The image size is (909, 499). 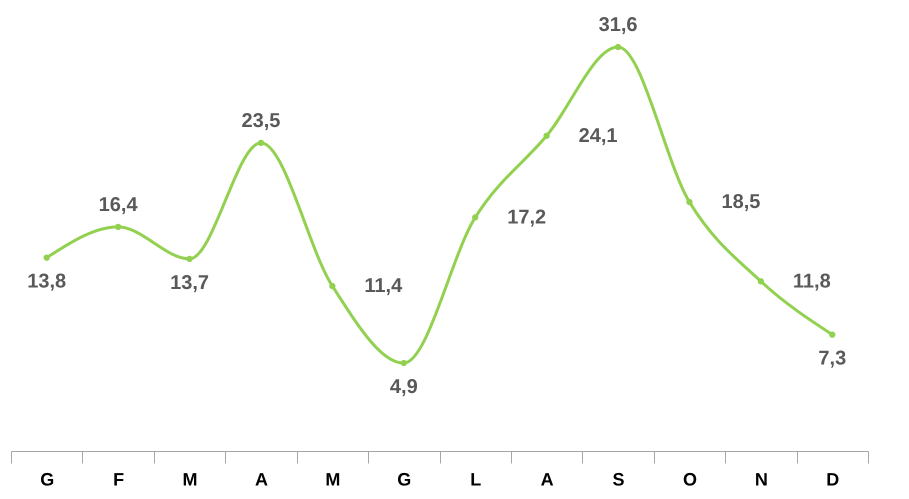 What do you see at coordinates (526, 217) in the screenshot?
I see `data-label: 17,2` at bounding box center [526, 217].